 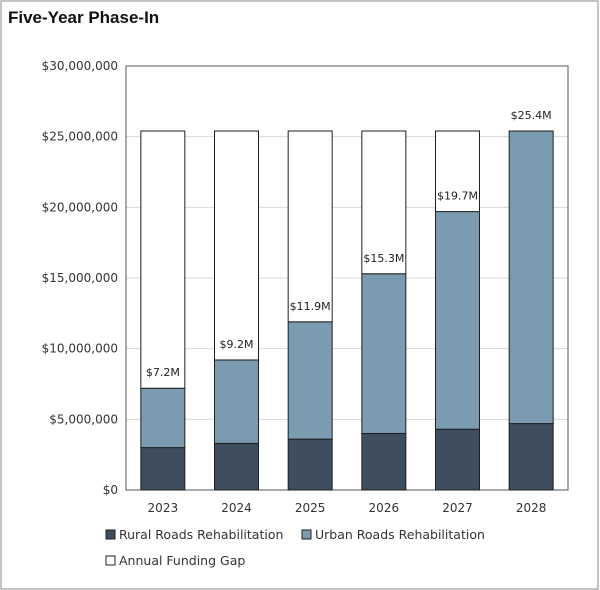 What do you see at coordinates (383, 258) in the screenshot?
I see `data-label: $15.3M` at bounding box center [383, 258].